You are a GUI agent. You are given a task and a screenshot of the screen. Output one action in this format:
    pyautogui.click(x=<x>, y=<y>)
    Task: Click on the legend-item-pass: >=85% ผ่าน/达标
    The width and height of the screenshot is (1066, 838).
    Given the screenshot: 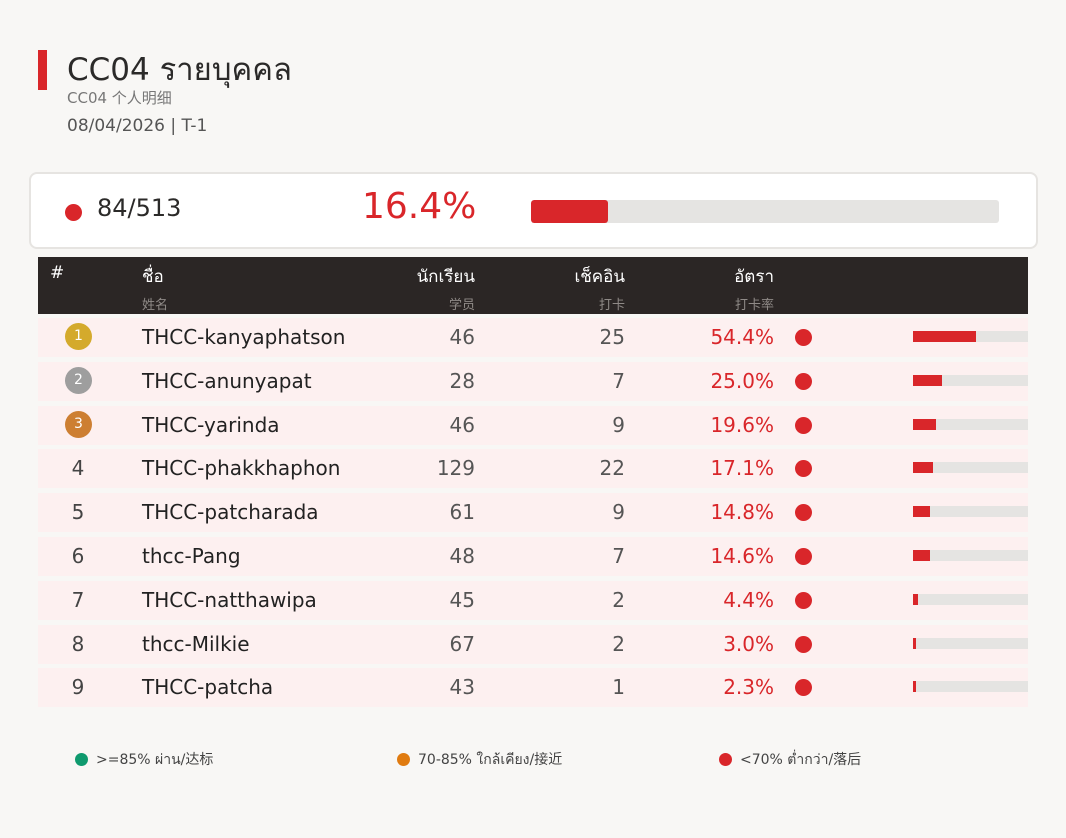 What is the action you would take?
    pyautogui.click(x=144, y=760)
    